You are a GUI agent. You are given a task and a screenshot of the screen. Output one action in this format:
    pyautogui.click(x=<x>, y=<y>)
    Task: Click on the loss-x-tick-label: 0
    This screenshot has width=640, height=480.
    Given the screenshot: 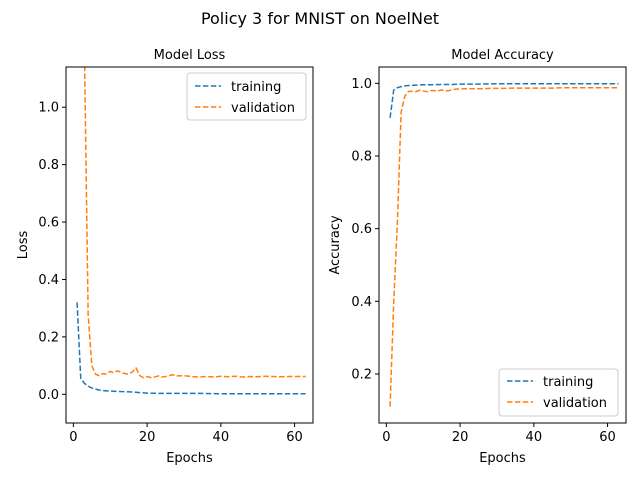 What is the action you would take?
    pyautogui.click(x=73, y=437)
    